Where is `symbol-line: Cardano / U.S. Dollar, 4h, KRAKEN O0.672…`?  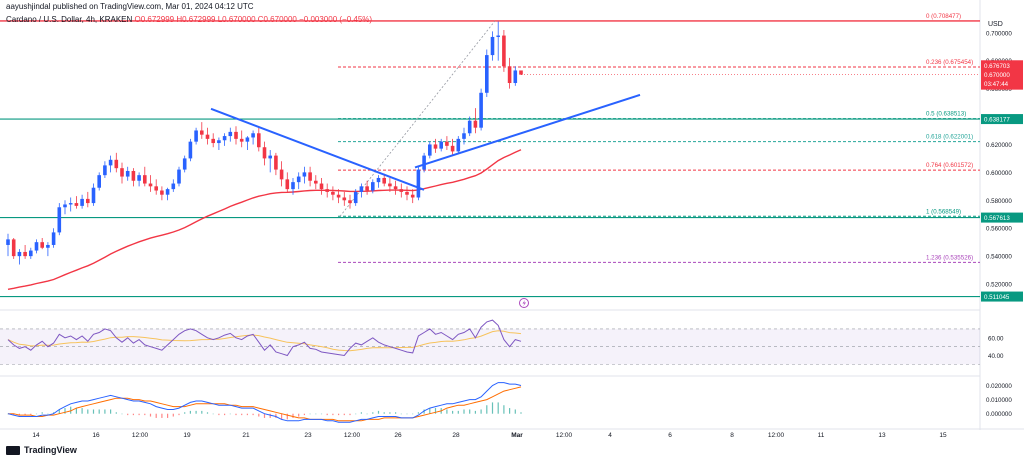 symbol-line: Cardano / U.S. Dollar, 4h, KRAKEN O0.672… is located at coordinates (189, 19).